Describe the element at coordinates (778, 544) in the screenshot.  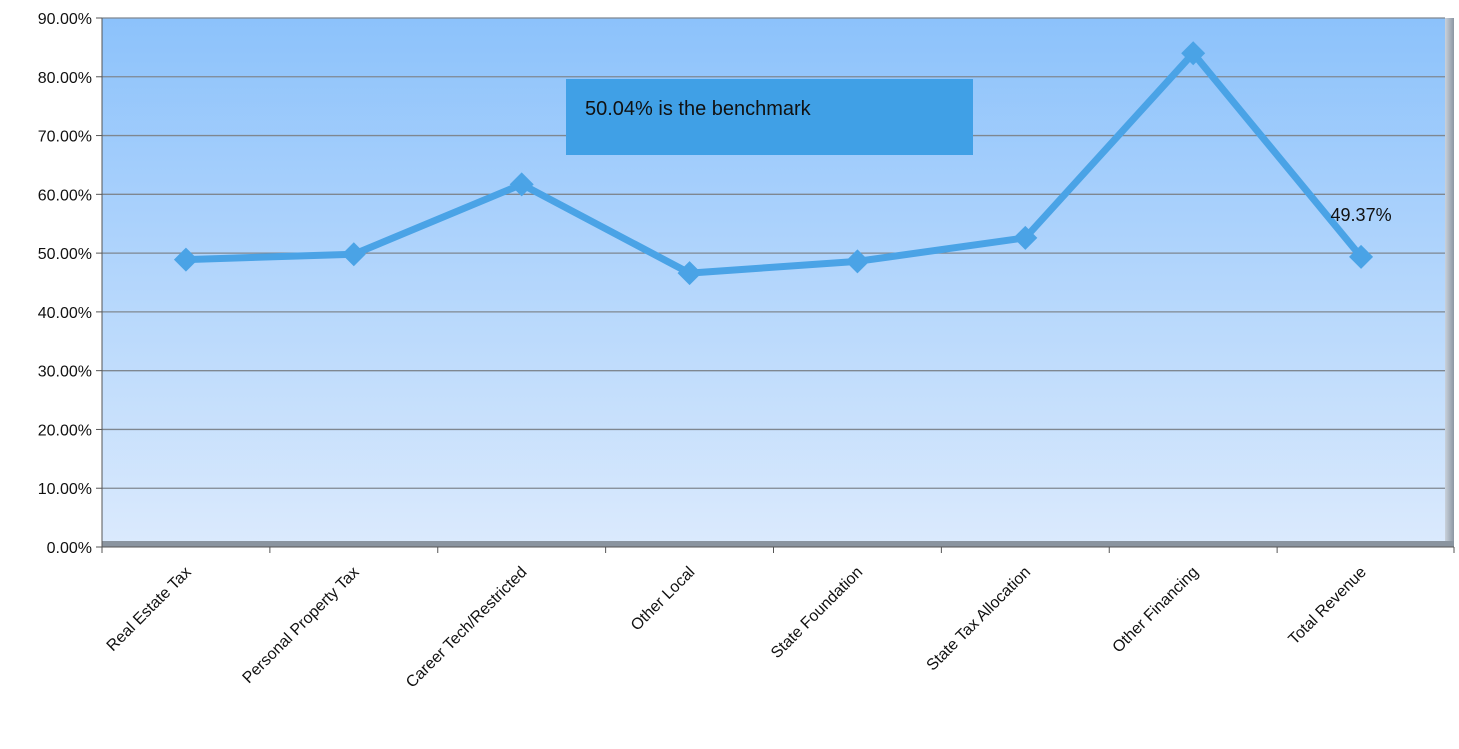
I see `plot-floor` at that location.